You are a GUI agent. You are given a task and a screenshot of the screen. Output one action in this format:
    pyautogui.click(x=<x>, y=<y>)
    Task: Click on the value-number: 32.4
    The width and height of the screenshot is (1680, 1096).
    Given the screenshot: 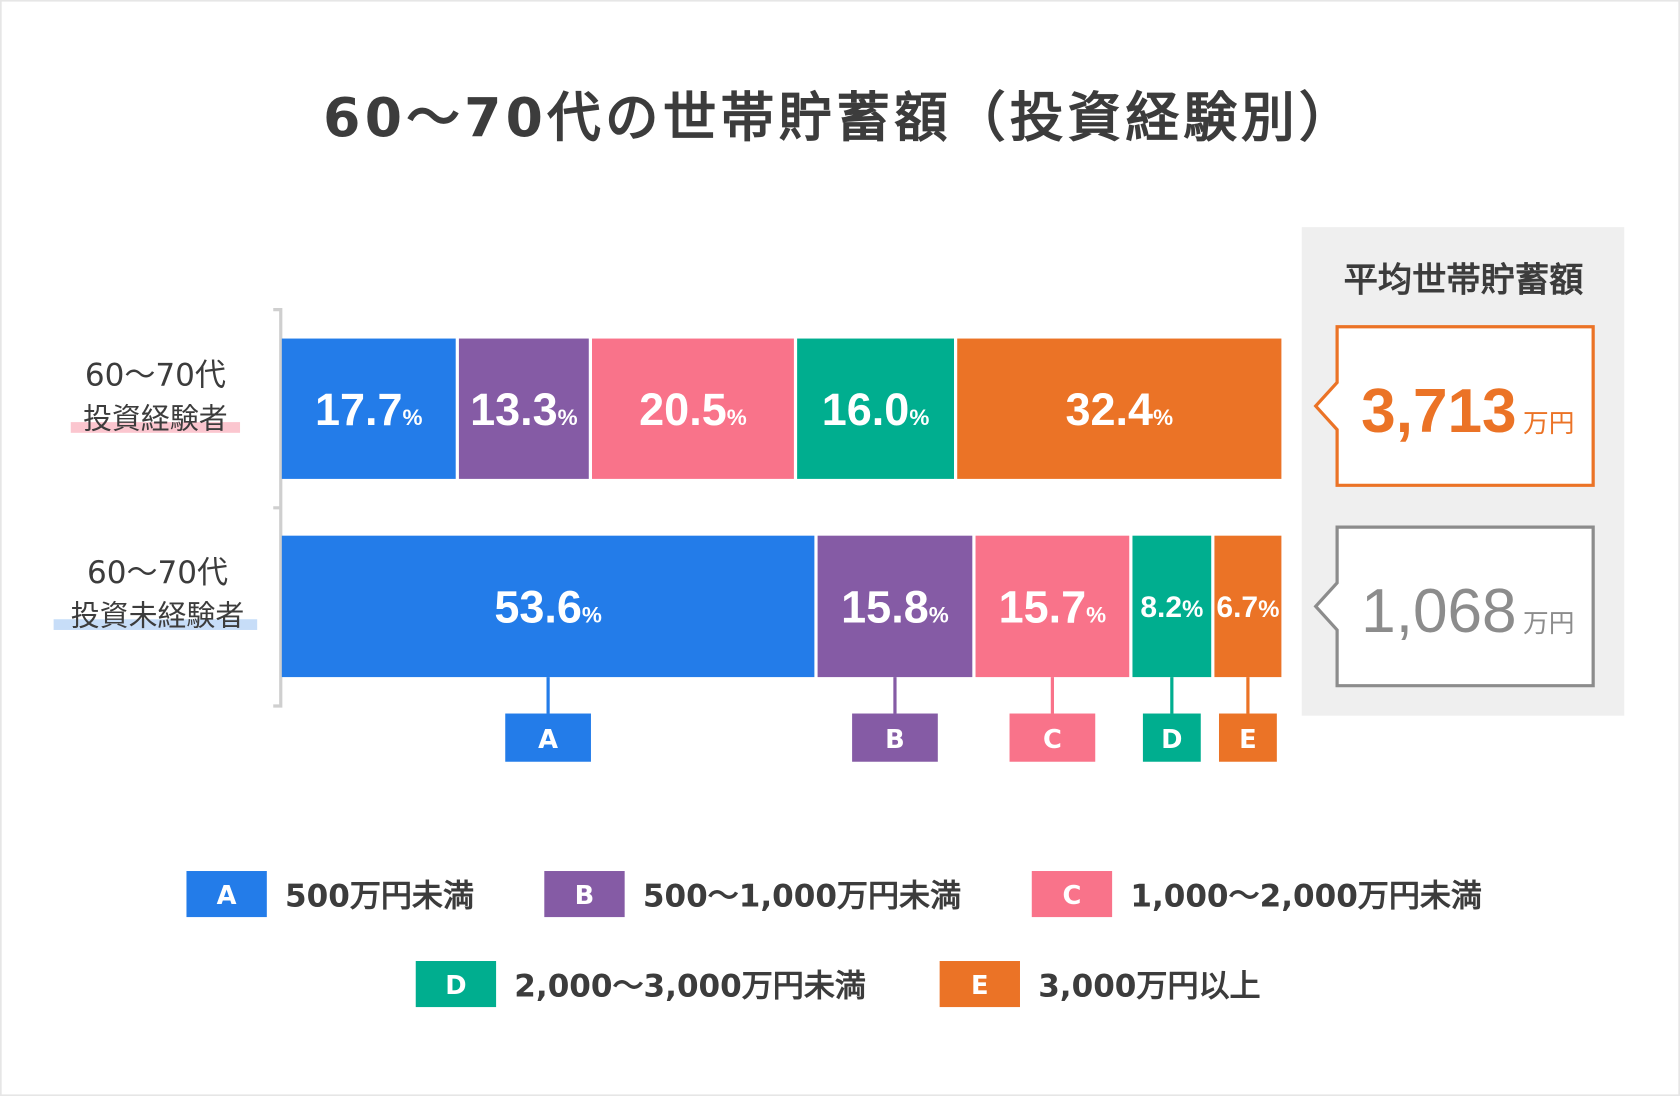 What is the action you would take?
    pyautogui.click(x=1110, y=409)
    